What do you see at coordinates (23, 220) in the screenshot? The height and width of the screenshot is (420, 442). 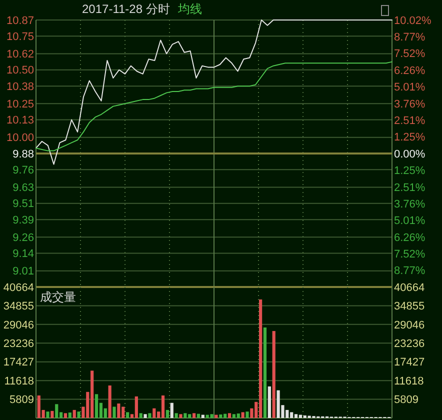 I see `y-tick-label: 9.39` at bounding box center [23, 220].